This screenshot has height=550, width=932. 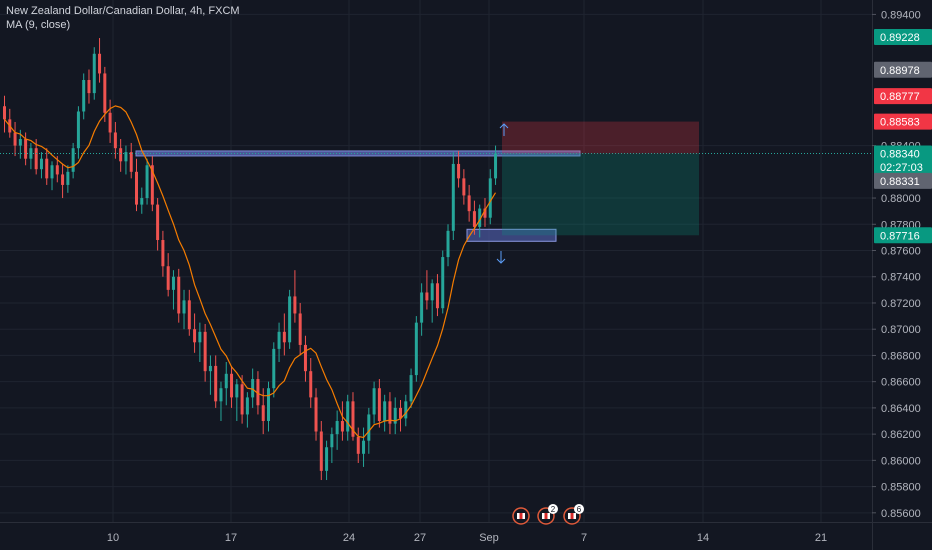 I want to click on price-label: 02:27:03, so click(x=901, y=168).